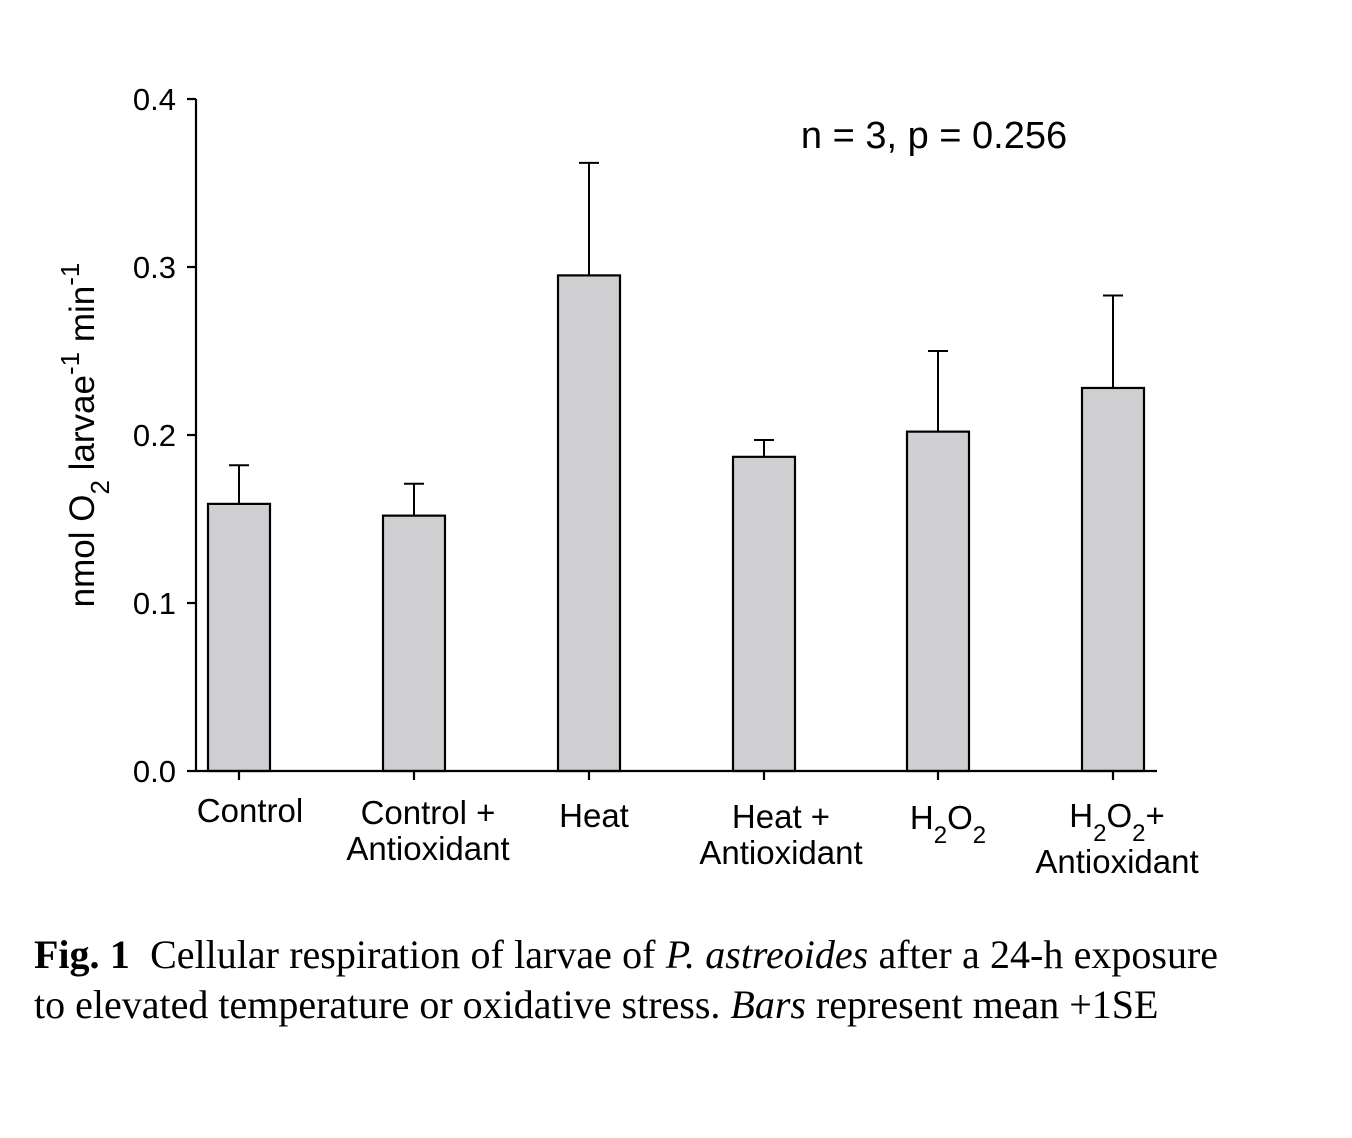 This screenshot has width=1352, height=1138. I want to click on stats-annotation: n = 3, p = 0.256, so click(934, 136).